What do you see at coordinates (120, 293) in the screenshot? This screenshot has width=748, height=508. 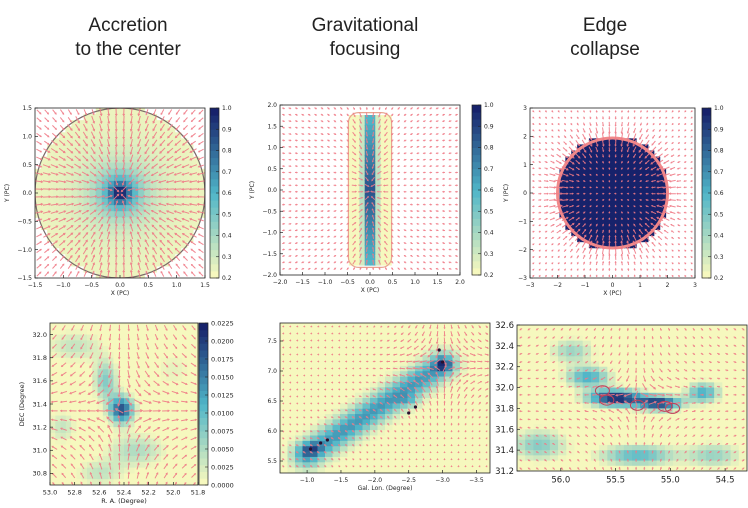 I see `x-axis-label: X (PC)` at bounding box center [120, 293].